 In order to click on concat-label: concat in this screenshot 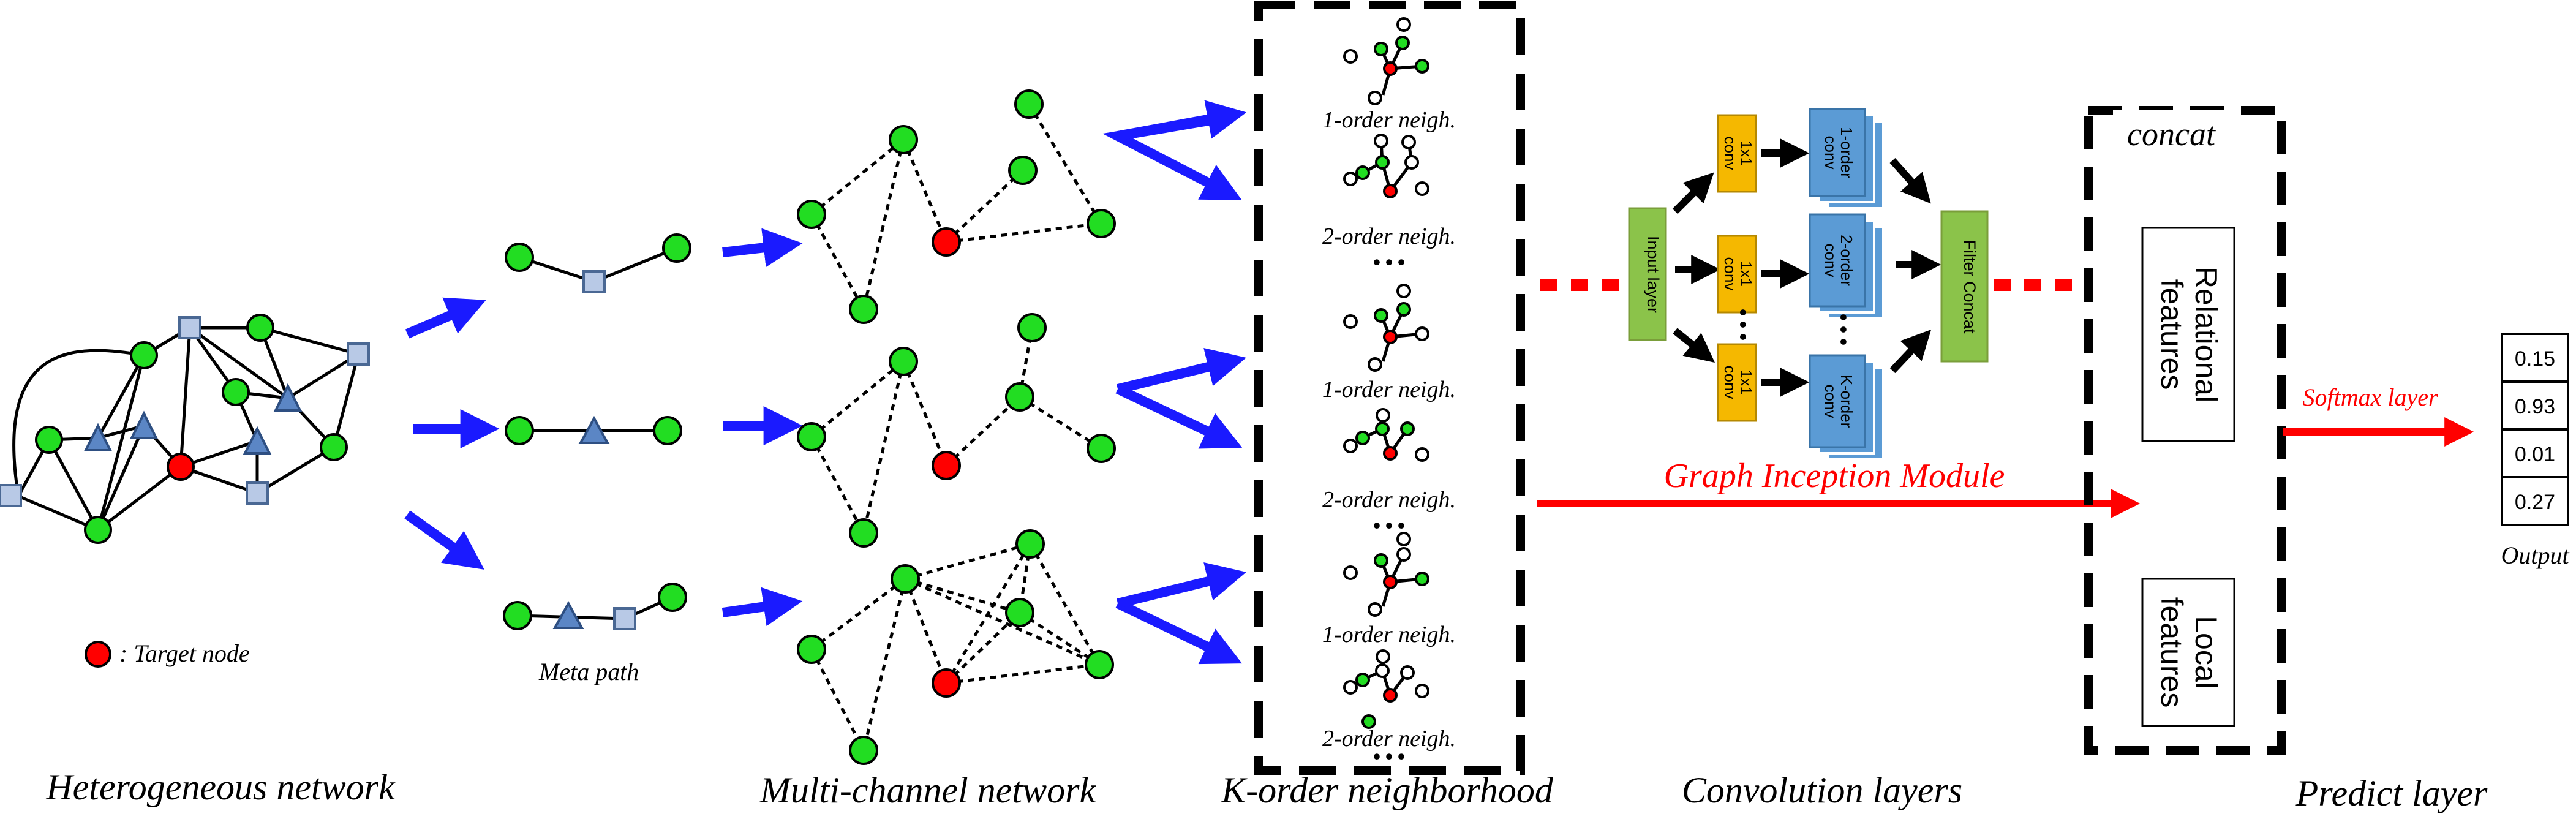, I will do `click(2171, 134)`.